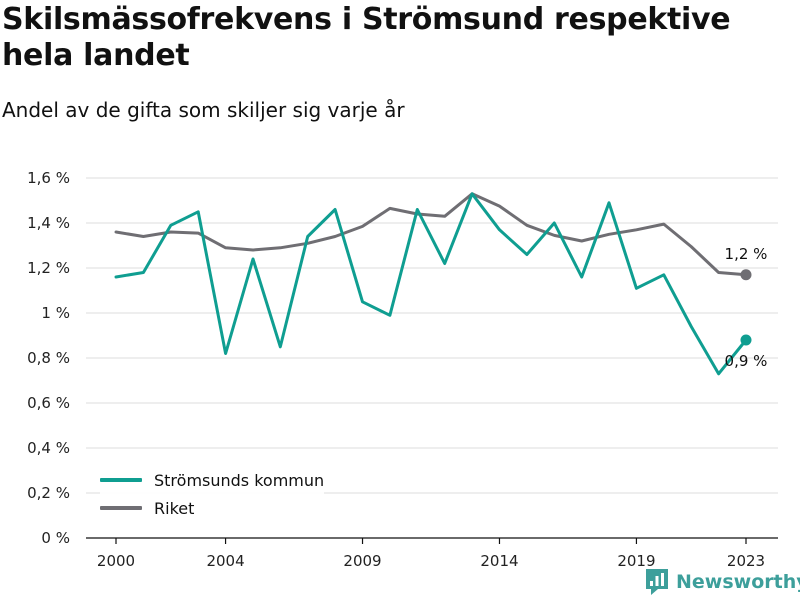  Describe the element at coordinates (174, 508) in the screenshot. I see `legend-label-riket: Riket` at that location.